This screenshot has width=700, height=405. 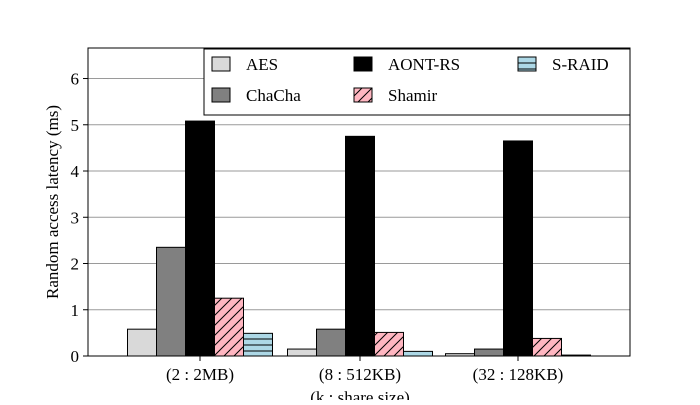 I want to click on y-tick-label-1: 1, so click(x=75, y=310).